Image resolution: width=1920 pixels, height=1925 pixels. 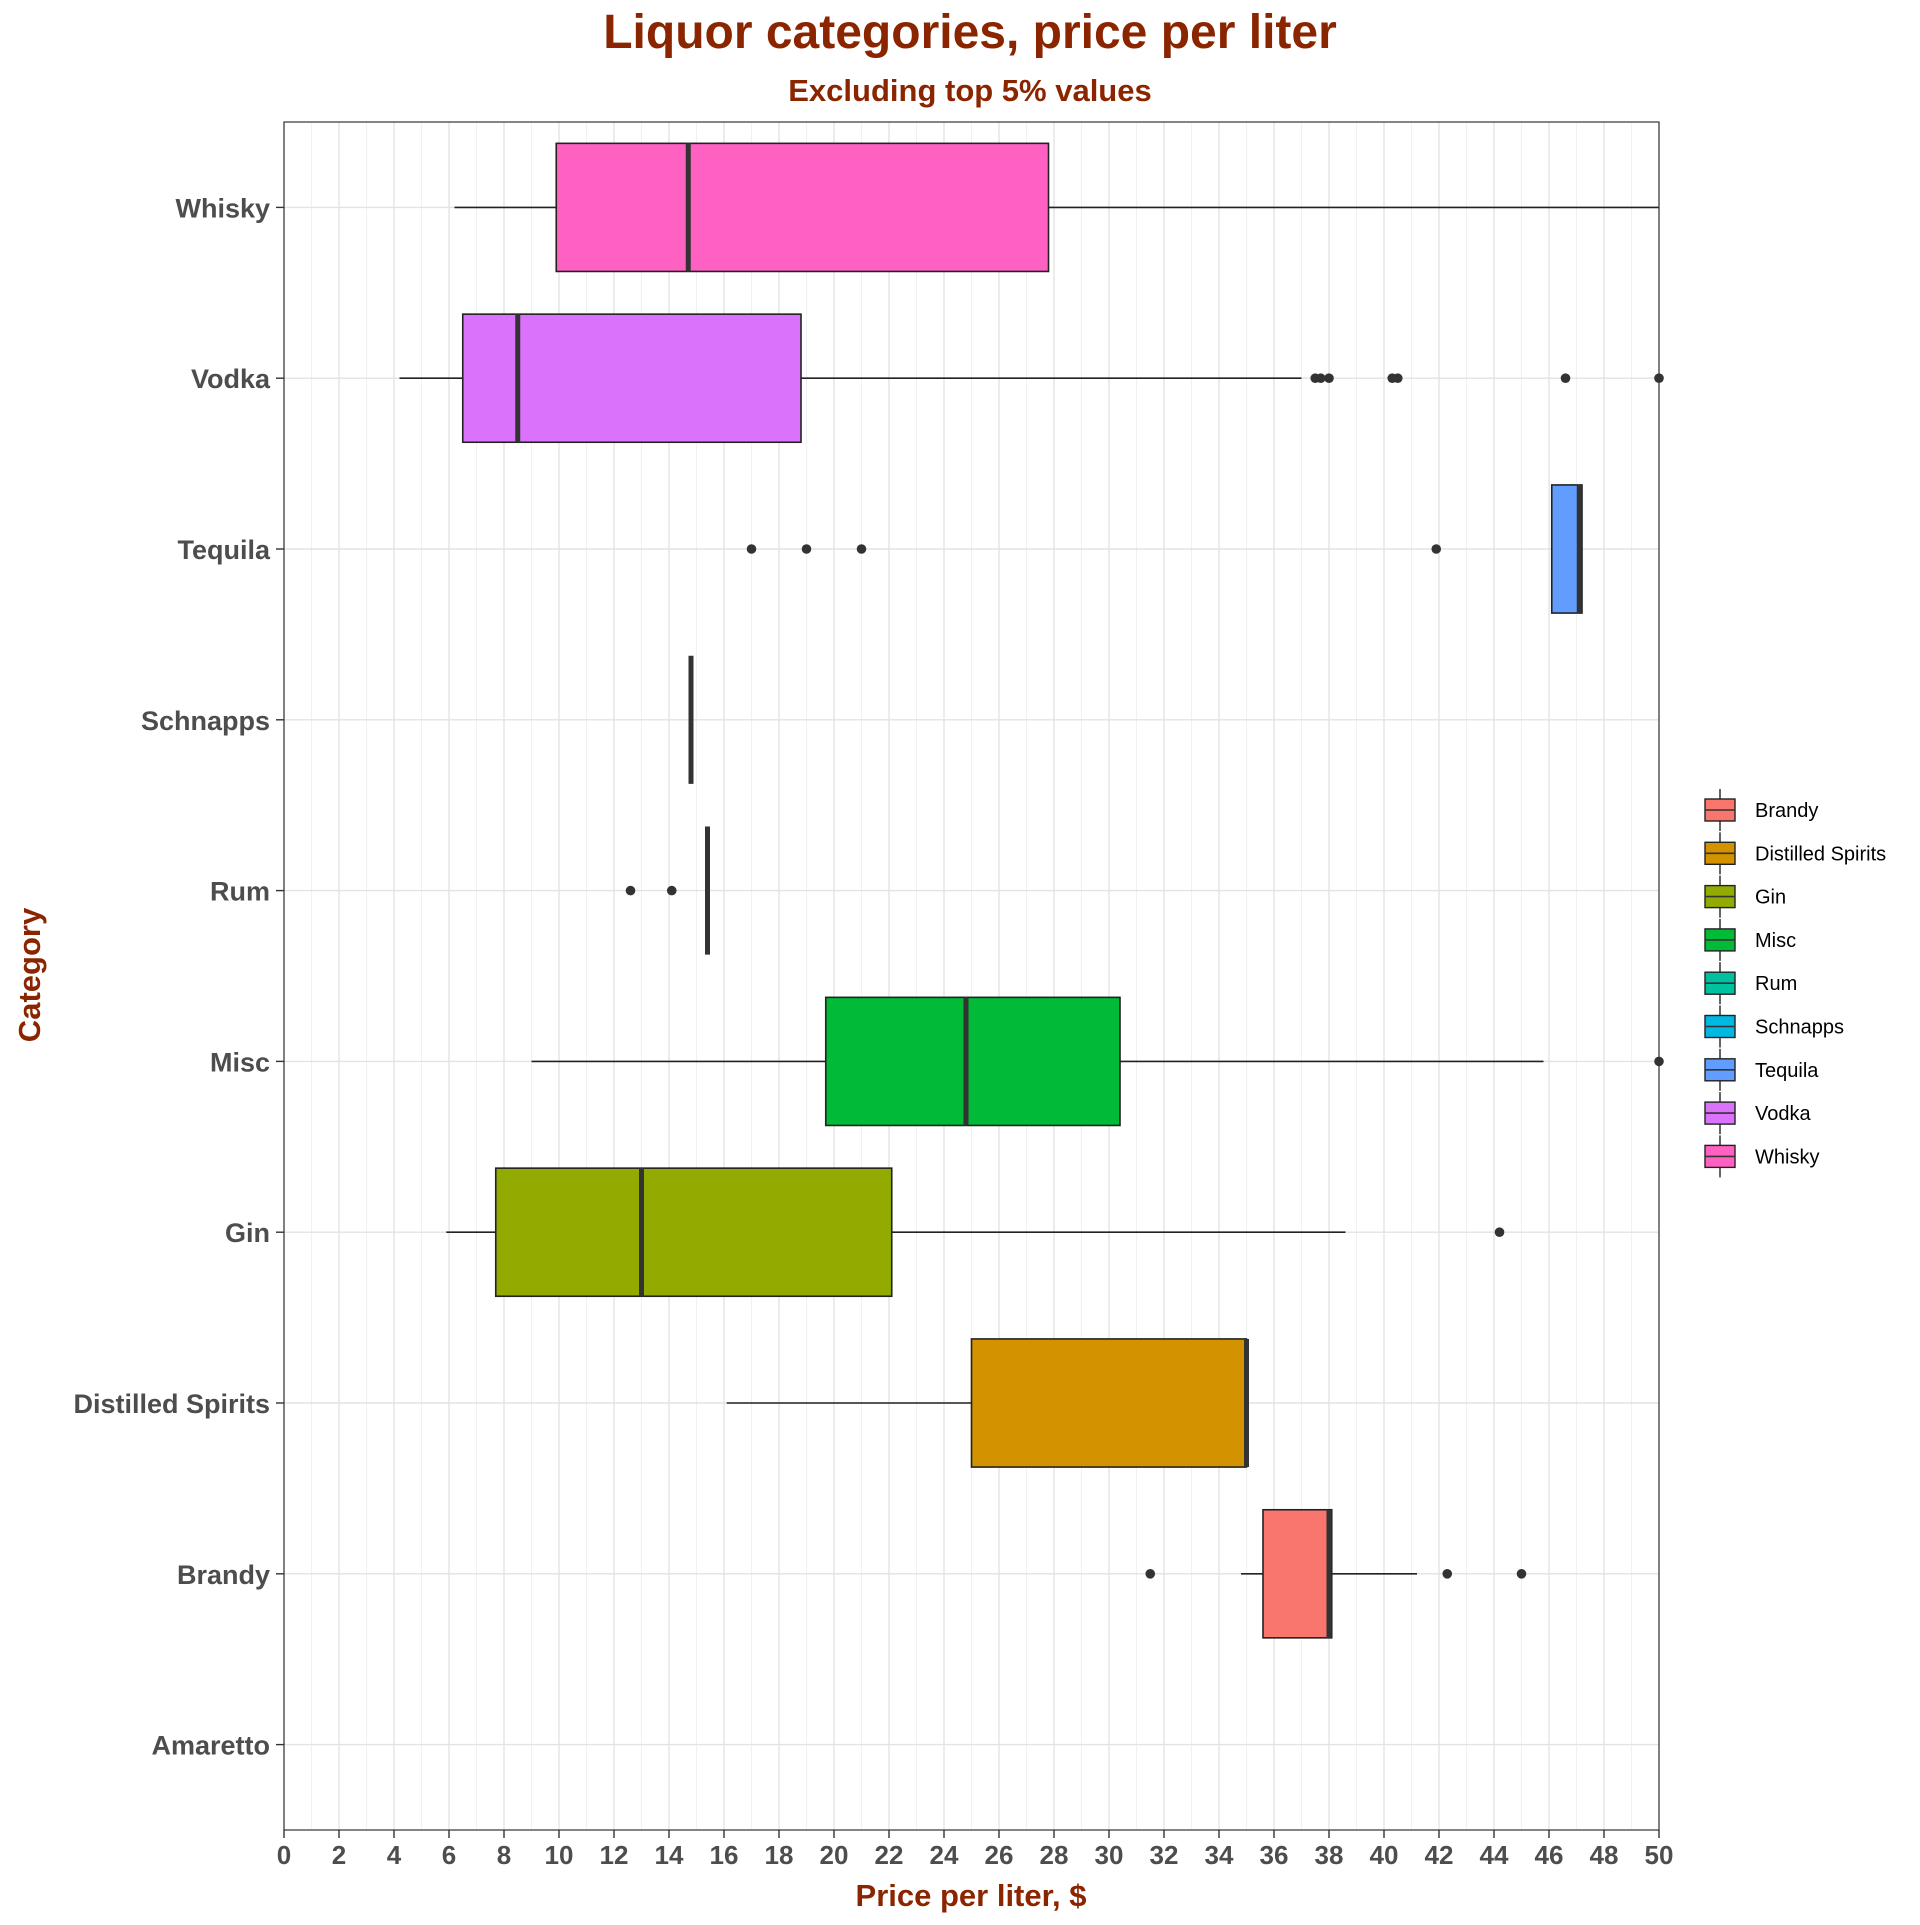 I want to click on y-tick-label: Distilled Spirits, so click(x=171, y=1404).